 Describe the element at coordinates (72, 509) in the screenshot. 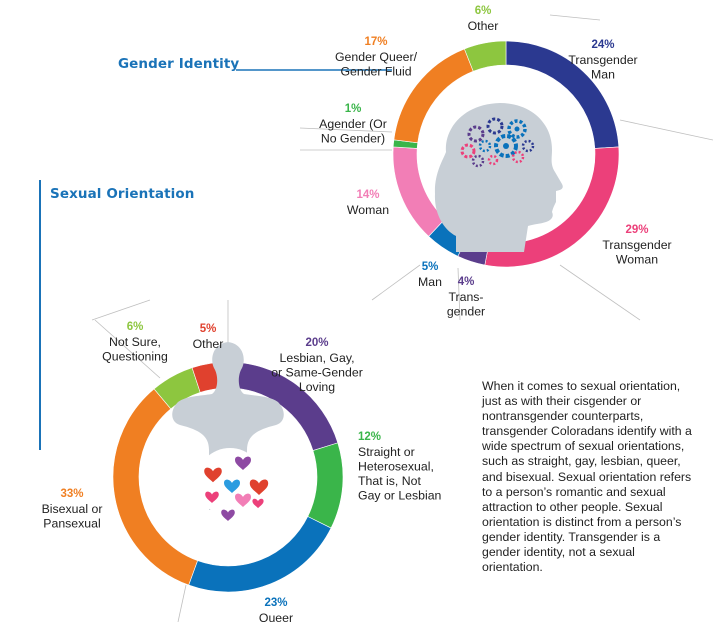

I see `slice-label-line: Bisexual or` at that location.